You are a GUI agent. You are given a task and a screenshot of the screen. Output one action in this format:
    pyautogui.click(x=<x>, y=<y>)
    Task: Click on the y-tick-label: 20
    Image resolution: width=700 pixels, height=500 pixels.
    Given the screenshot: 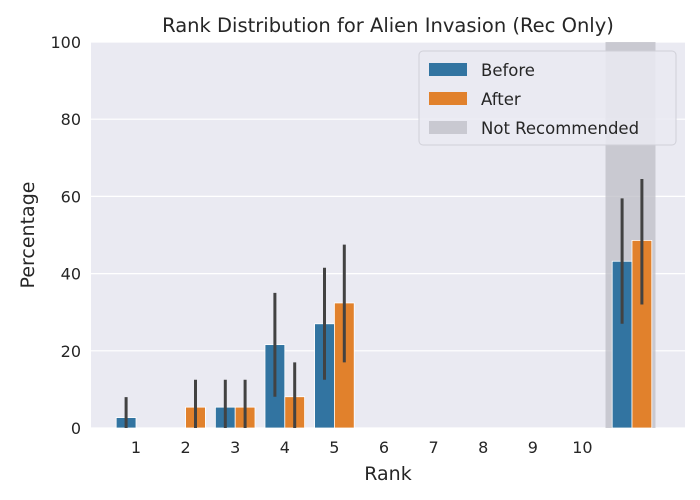 What is the action you would take?
    pyautogui.click(x=71, y=351)
    